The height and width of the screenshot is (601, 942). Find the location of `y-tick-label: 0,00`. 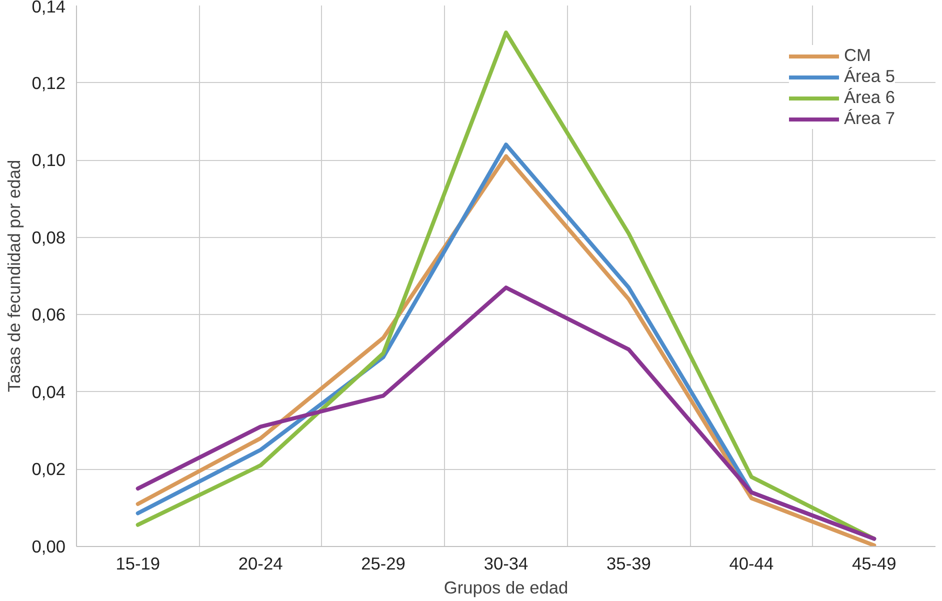

y-tick-label: 0,00 is located at coordinates (49, 546).